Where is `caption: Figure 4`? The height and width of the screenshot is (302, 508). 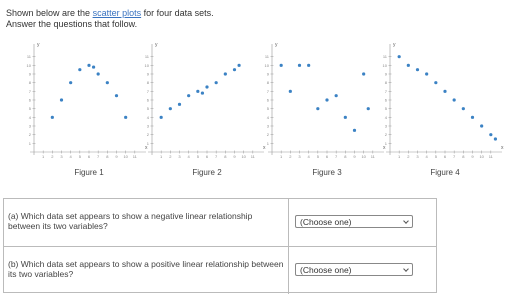
caption: Figure 4 is located at coordinates (445, 172).